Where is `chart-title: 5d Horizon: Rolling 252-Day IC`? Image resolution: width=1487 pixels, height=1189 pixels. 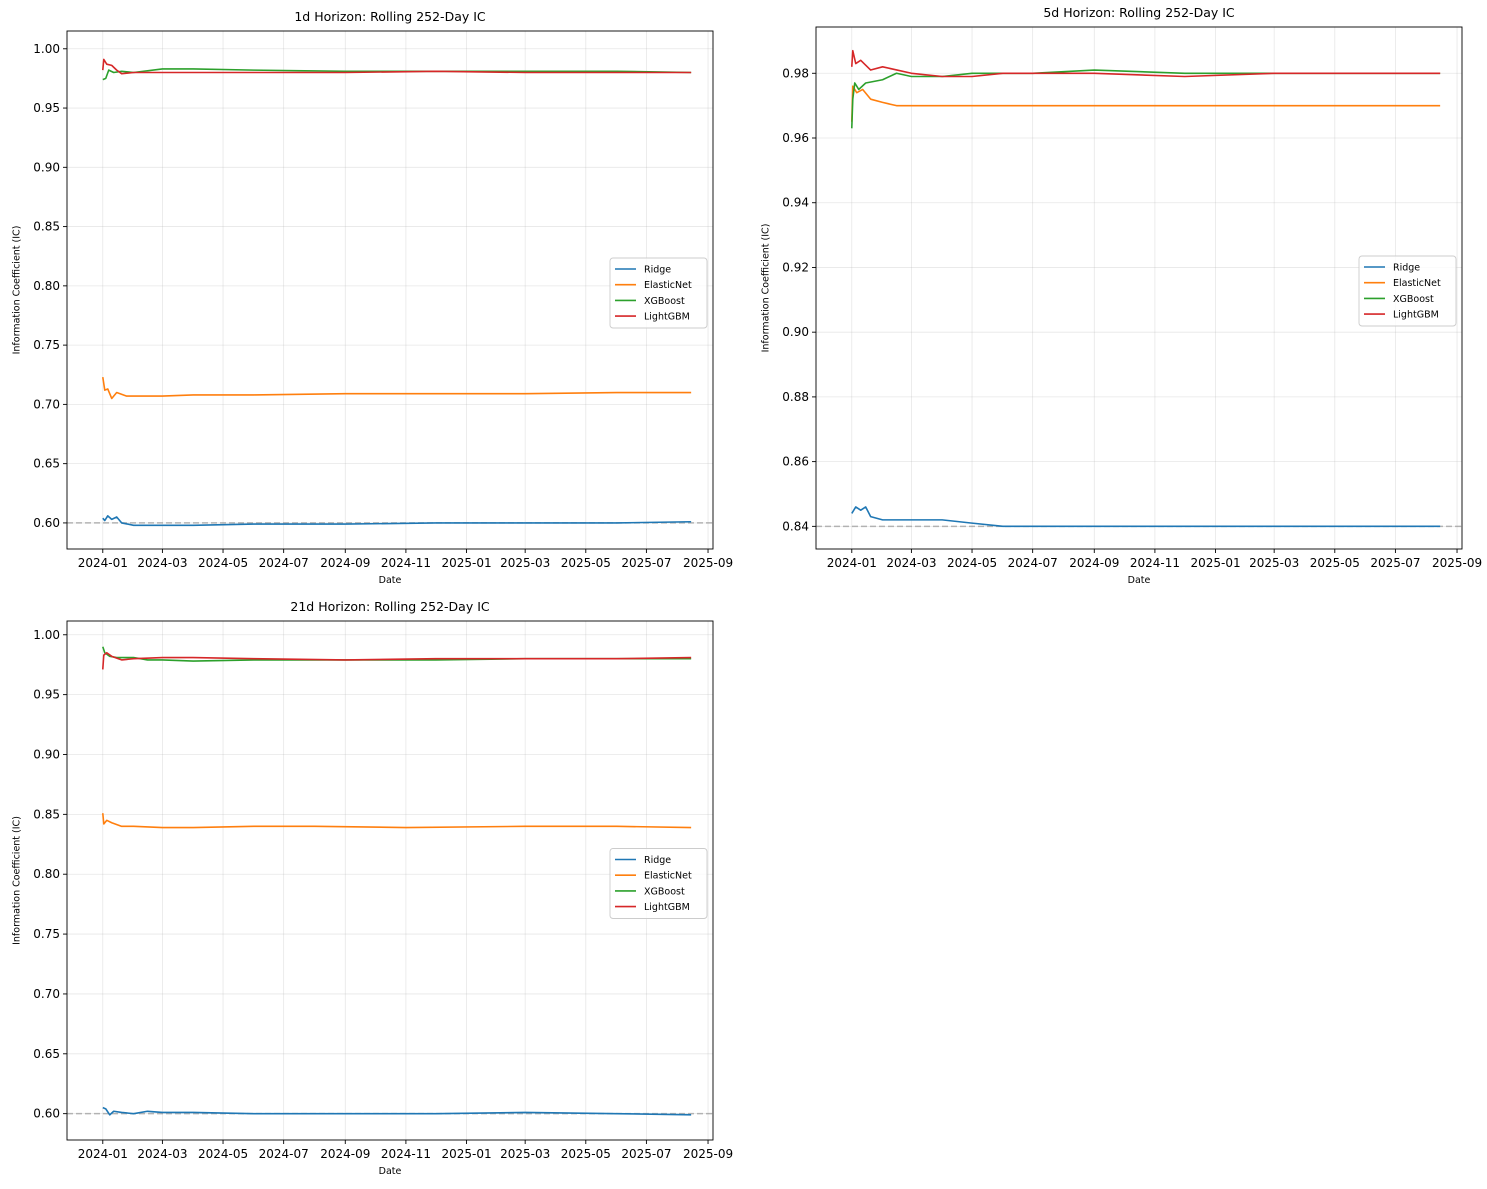 chart-title: 5d Horizon: Rolling 252-Day IC is located at coordinates (1139, 12).